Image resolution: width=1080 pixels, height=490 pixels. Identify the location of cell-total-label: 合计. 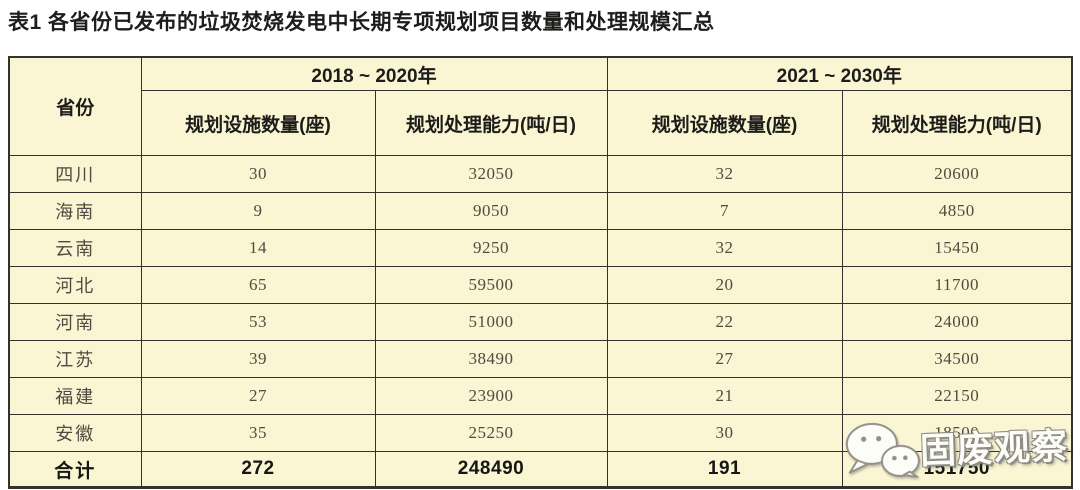
(75, 469).